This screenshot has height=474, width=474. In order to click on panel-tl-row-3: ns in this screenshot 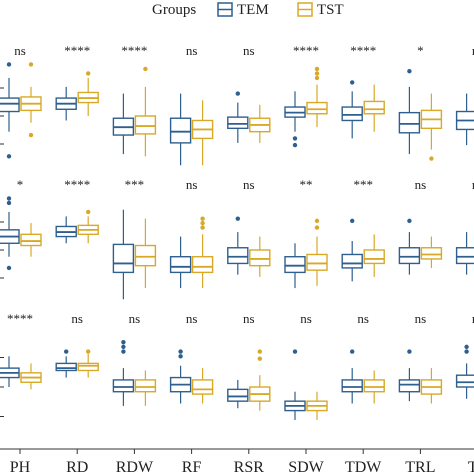, I will do `click(464, 355)`.